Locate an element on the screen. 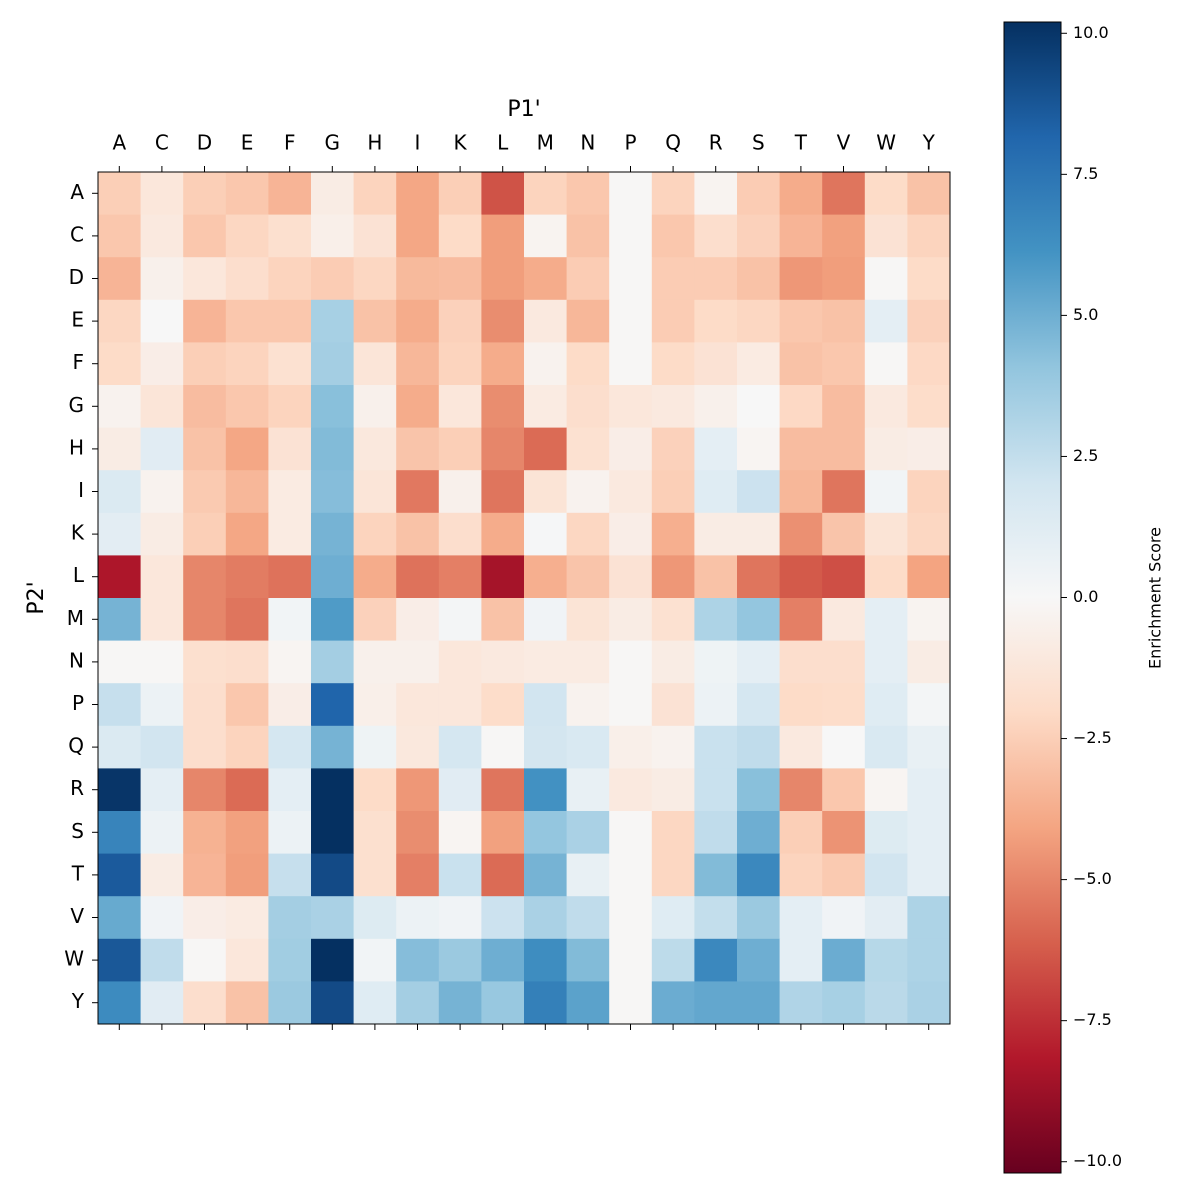  colorbar-tick-label: −10.0 is located at coordinates (1097, 1160).